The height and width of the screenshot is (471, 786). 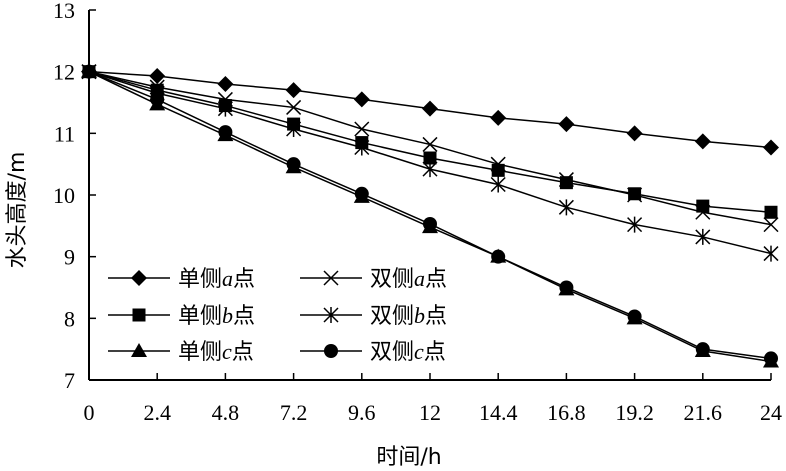 What do you see at coordinates (69, 257) in the screenshot?
I see `y-tick-label: 9` at bounding box center [69, 257].